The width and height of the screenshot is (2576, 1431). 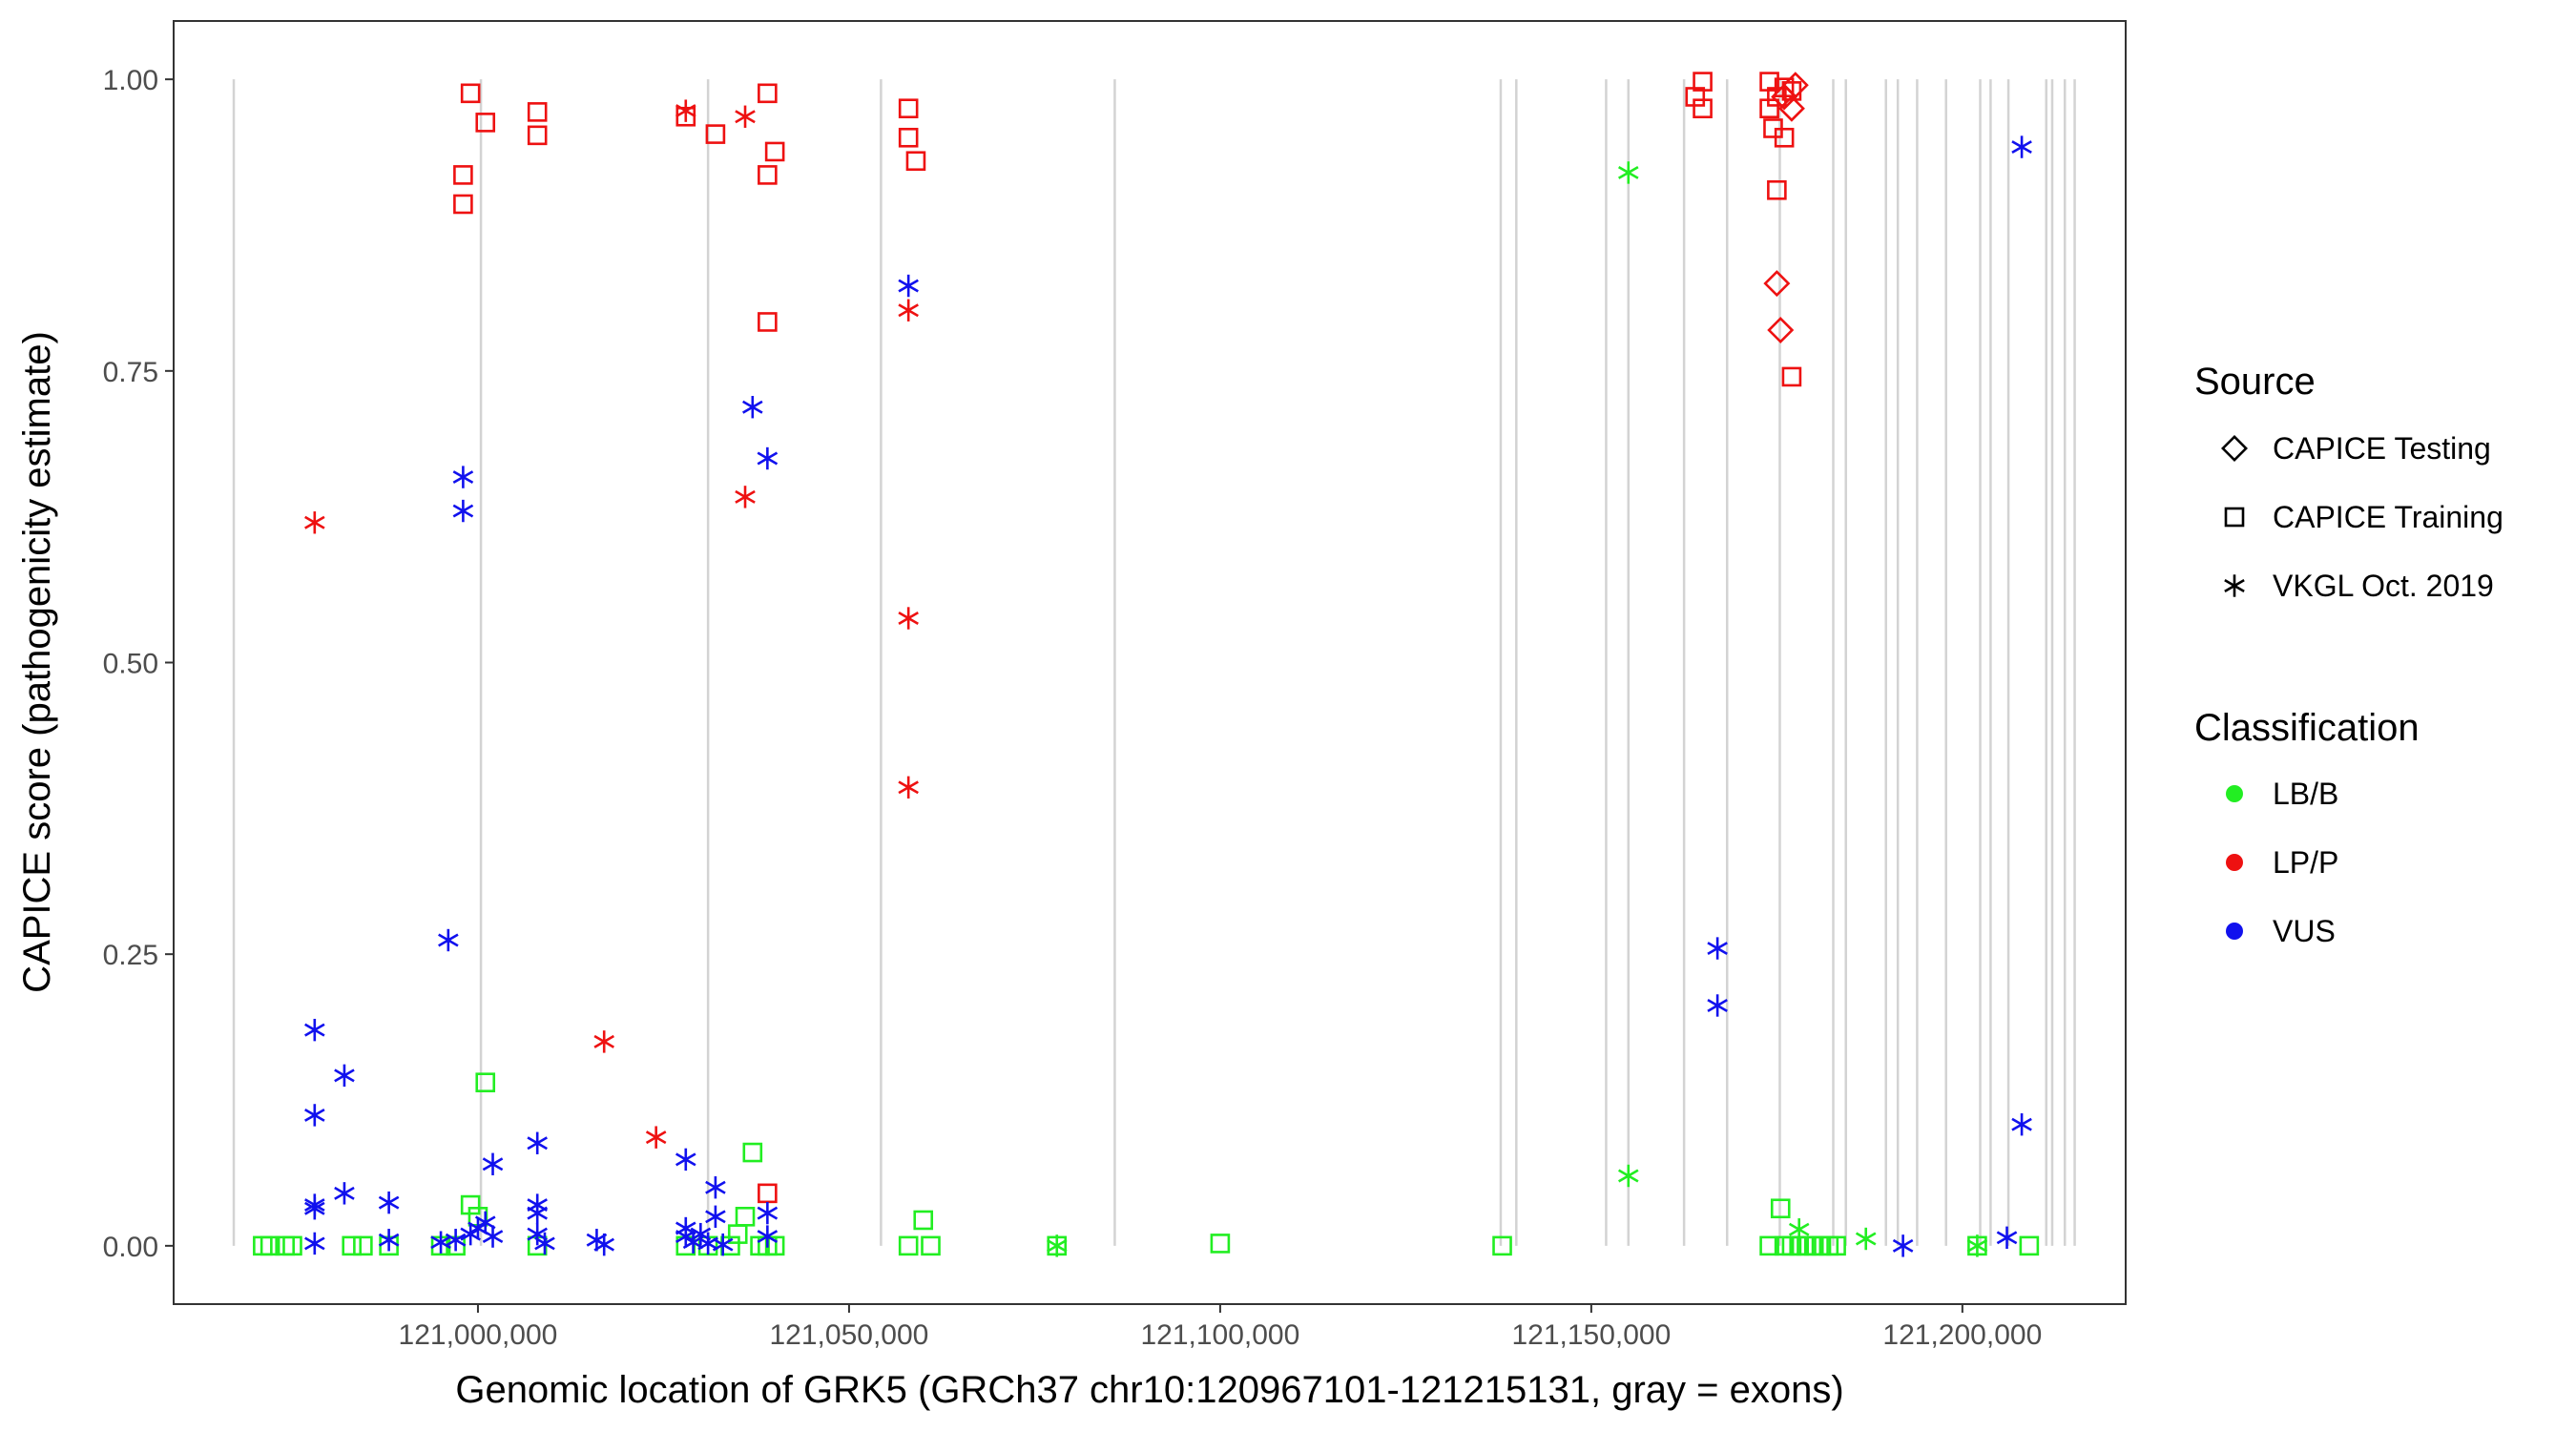 I want to click on y-axis-ticks: 0.00 0.25 0.50 0.75 1.00, so click(x=138, y=664).